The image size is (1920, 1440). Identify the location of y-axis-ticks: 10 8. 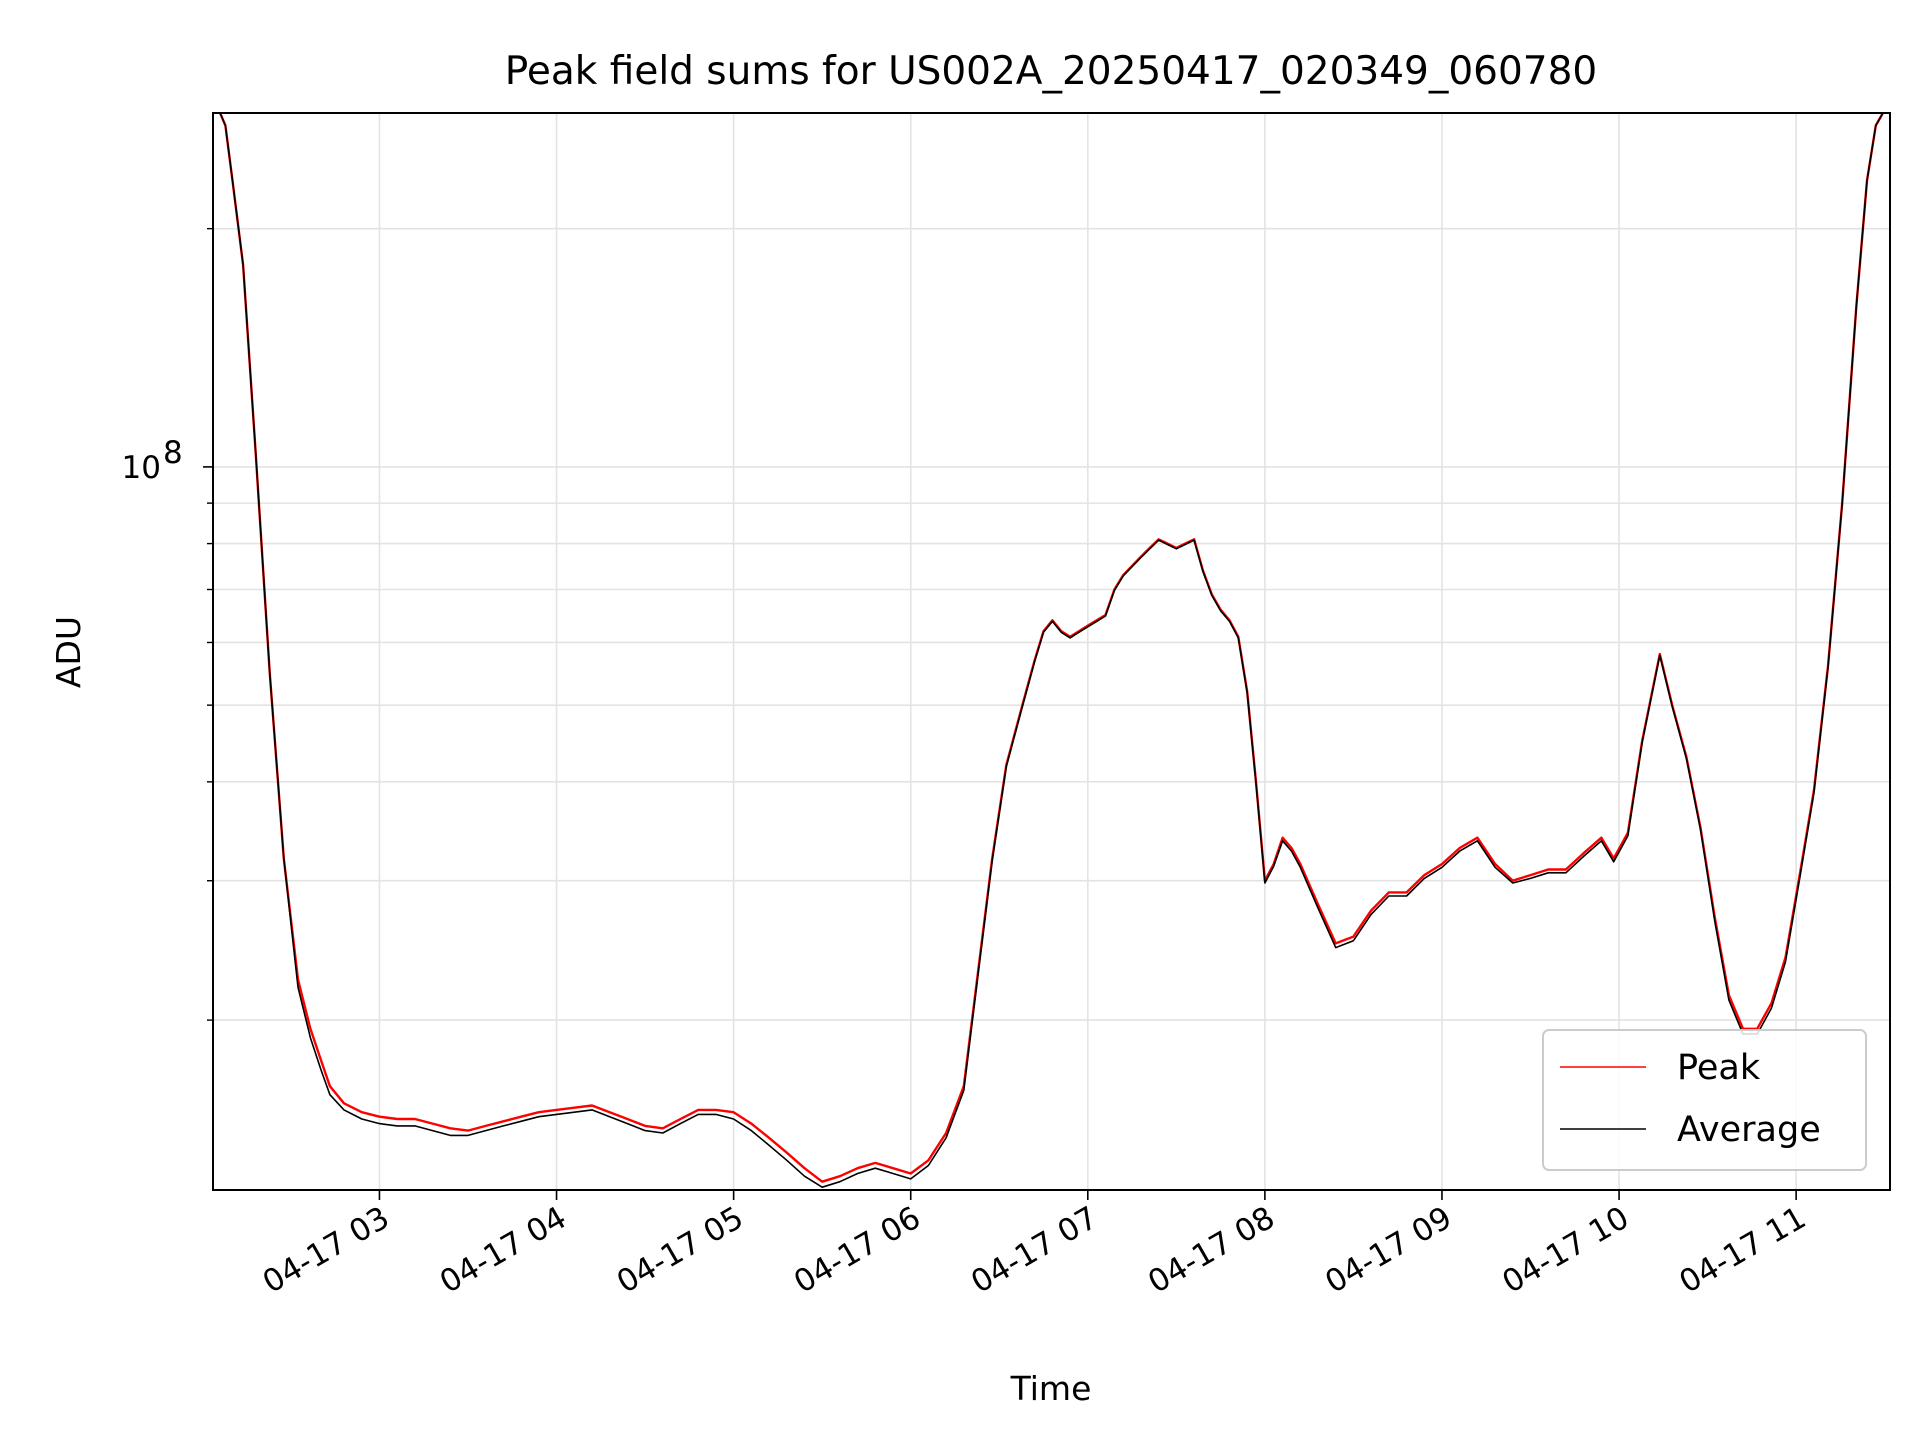
(167, 624).